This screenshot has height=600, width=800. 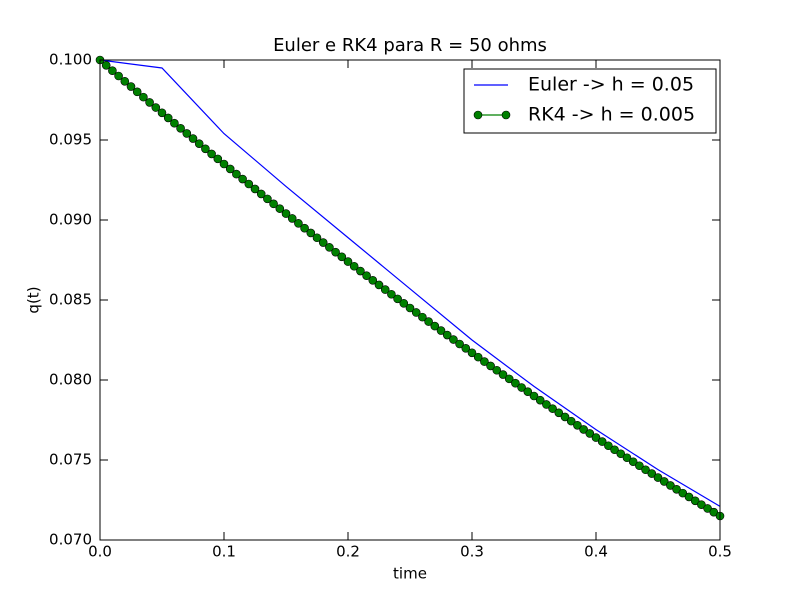 What do you see at coordinates (410, 45) in the screenshot?
I see `chart-title: Euler e RK4 para R = 50 ohms` at bounding box center [410, 45].